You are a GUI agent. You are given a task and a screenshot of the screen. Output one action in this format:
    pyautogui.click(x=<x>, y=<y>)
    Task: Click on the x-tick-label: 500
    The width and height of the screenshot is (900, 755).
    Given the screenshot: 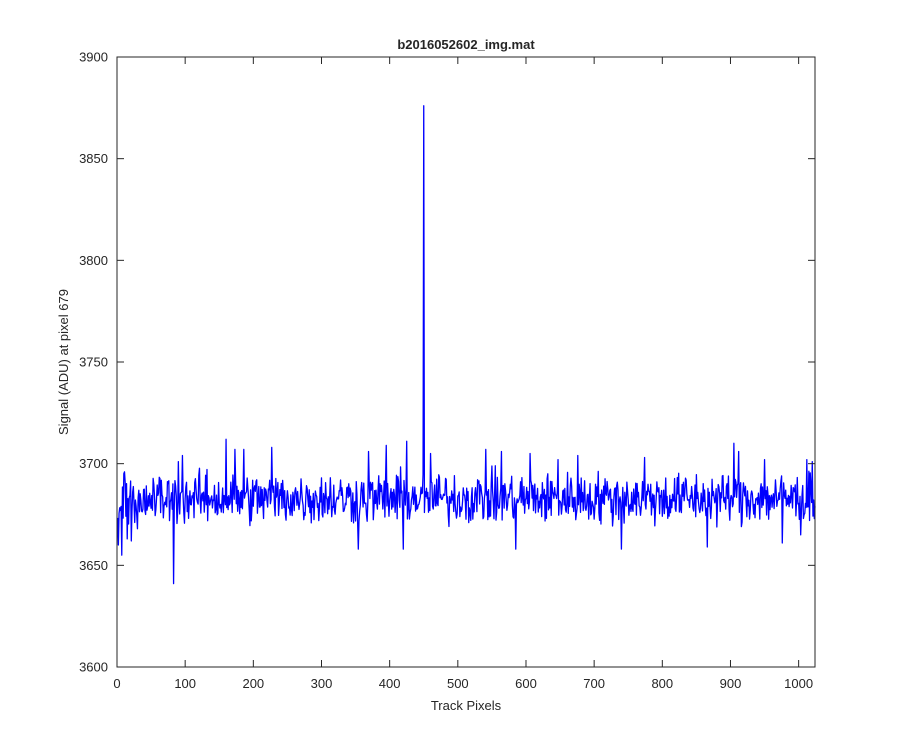 What is the action you would take?
    pyautogui.click(x=458, y=683)
    